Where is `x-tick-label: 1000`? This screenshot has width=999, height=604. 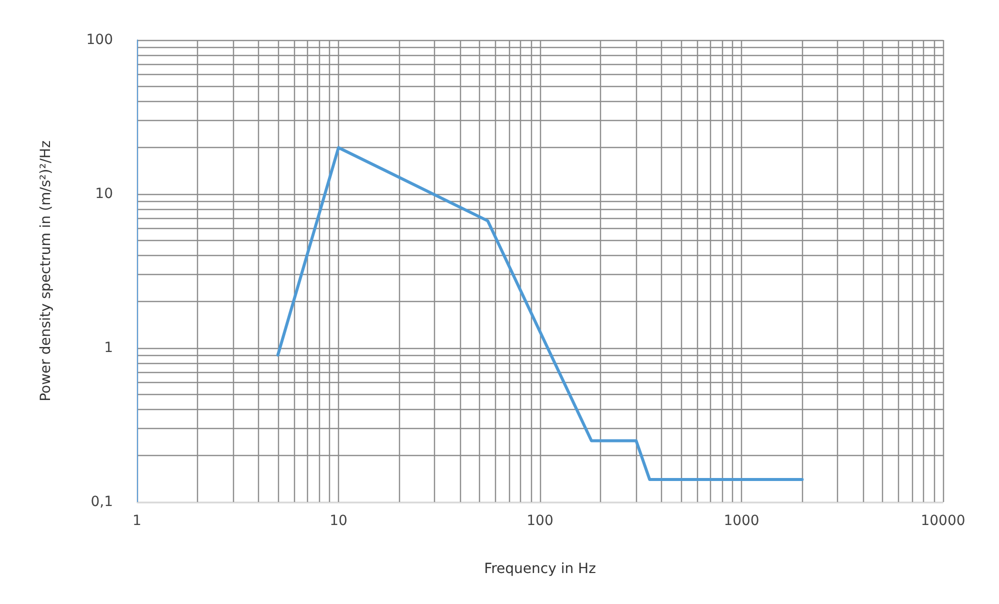 x-tick-label: 1000 is located at coordinates (742, 521).